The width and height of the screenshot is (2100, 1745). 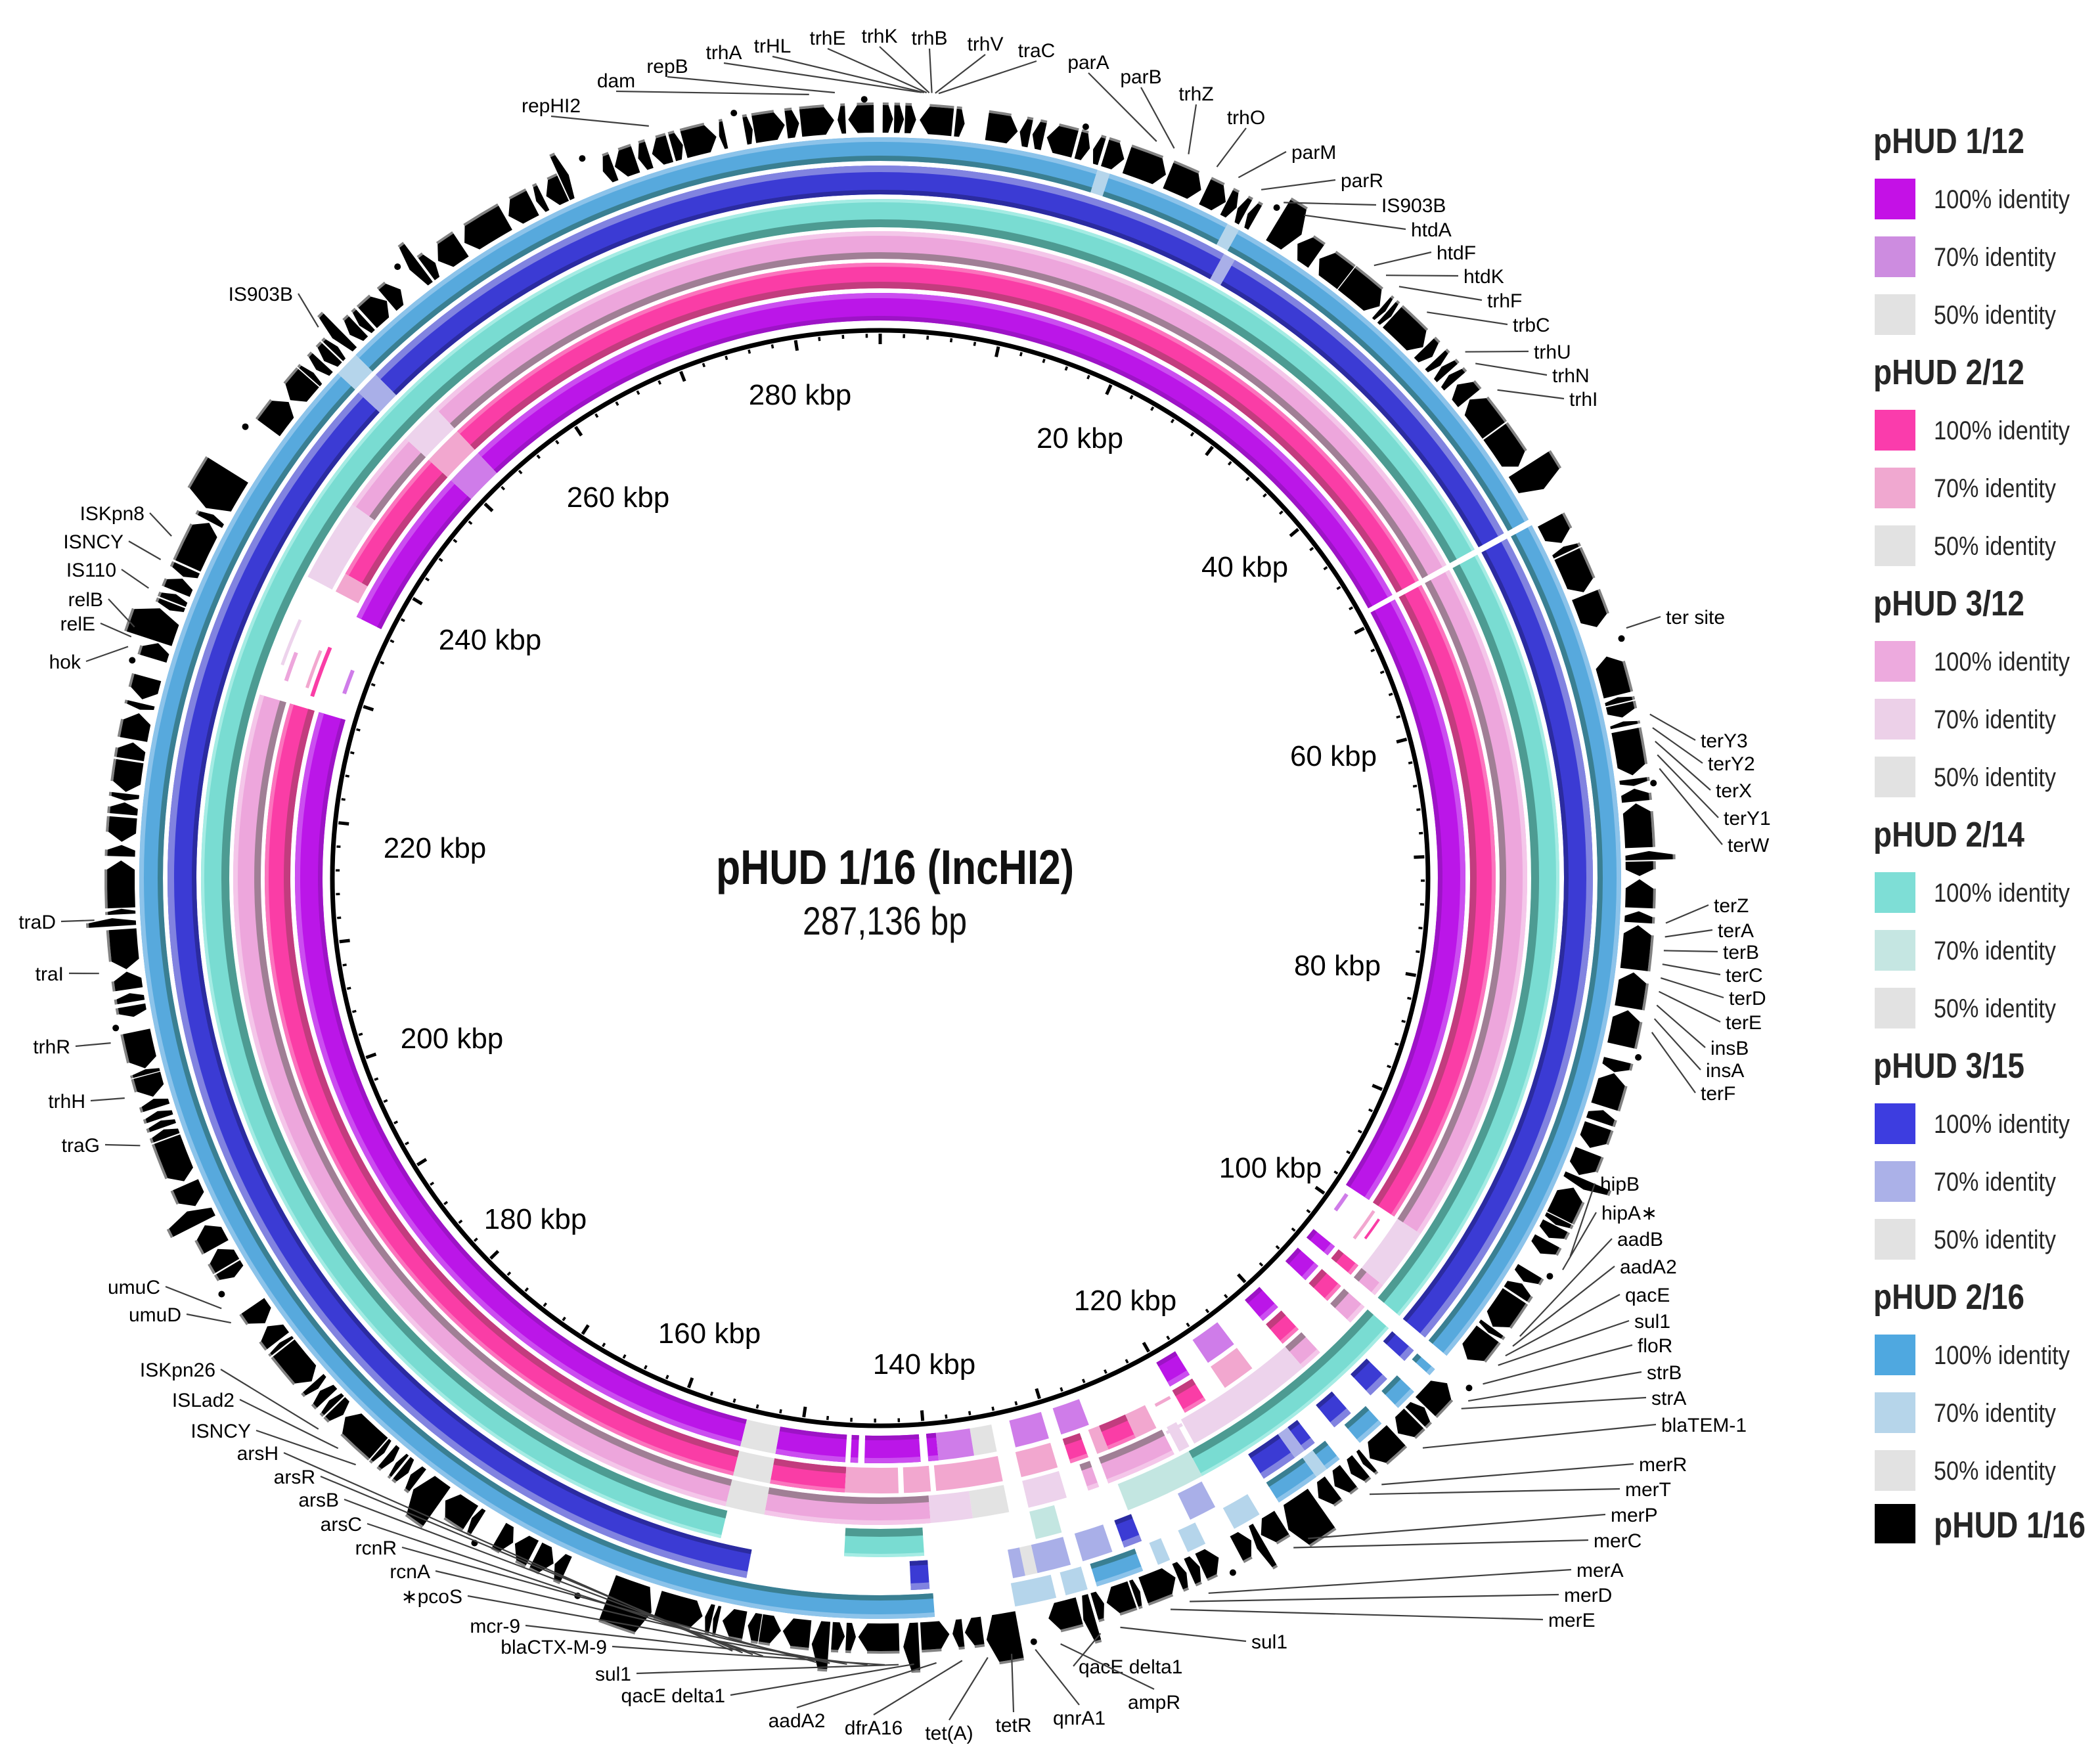 I want to click on svg-text: trhV, so click(x=985, y=44).